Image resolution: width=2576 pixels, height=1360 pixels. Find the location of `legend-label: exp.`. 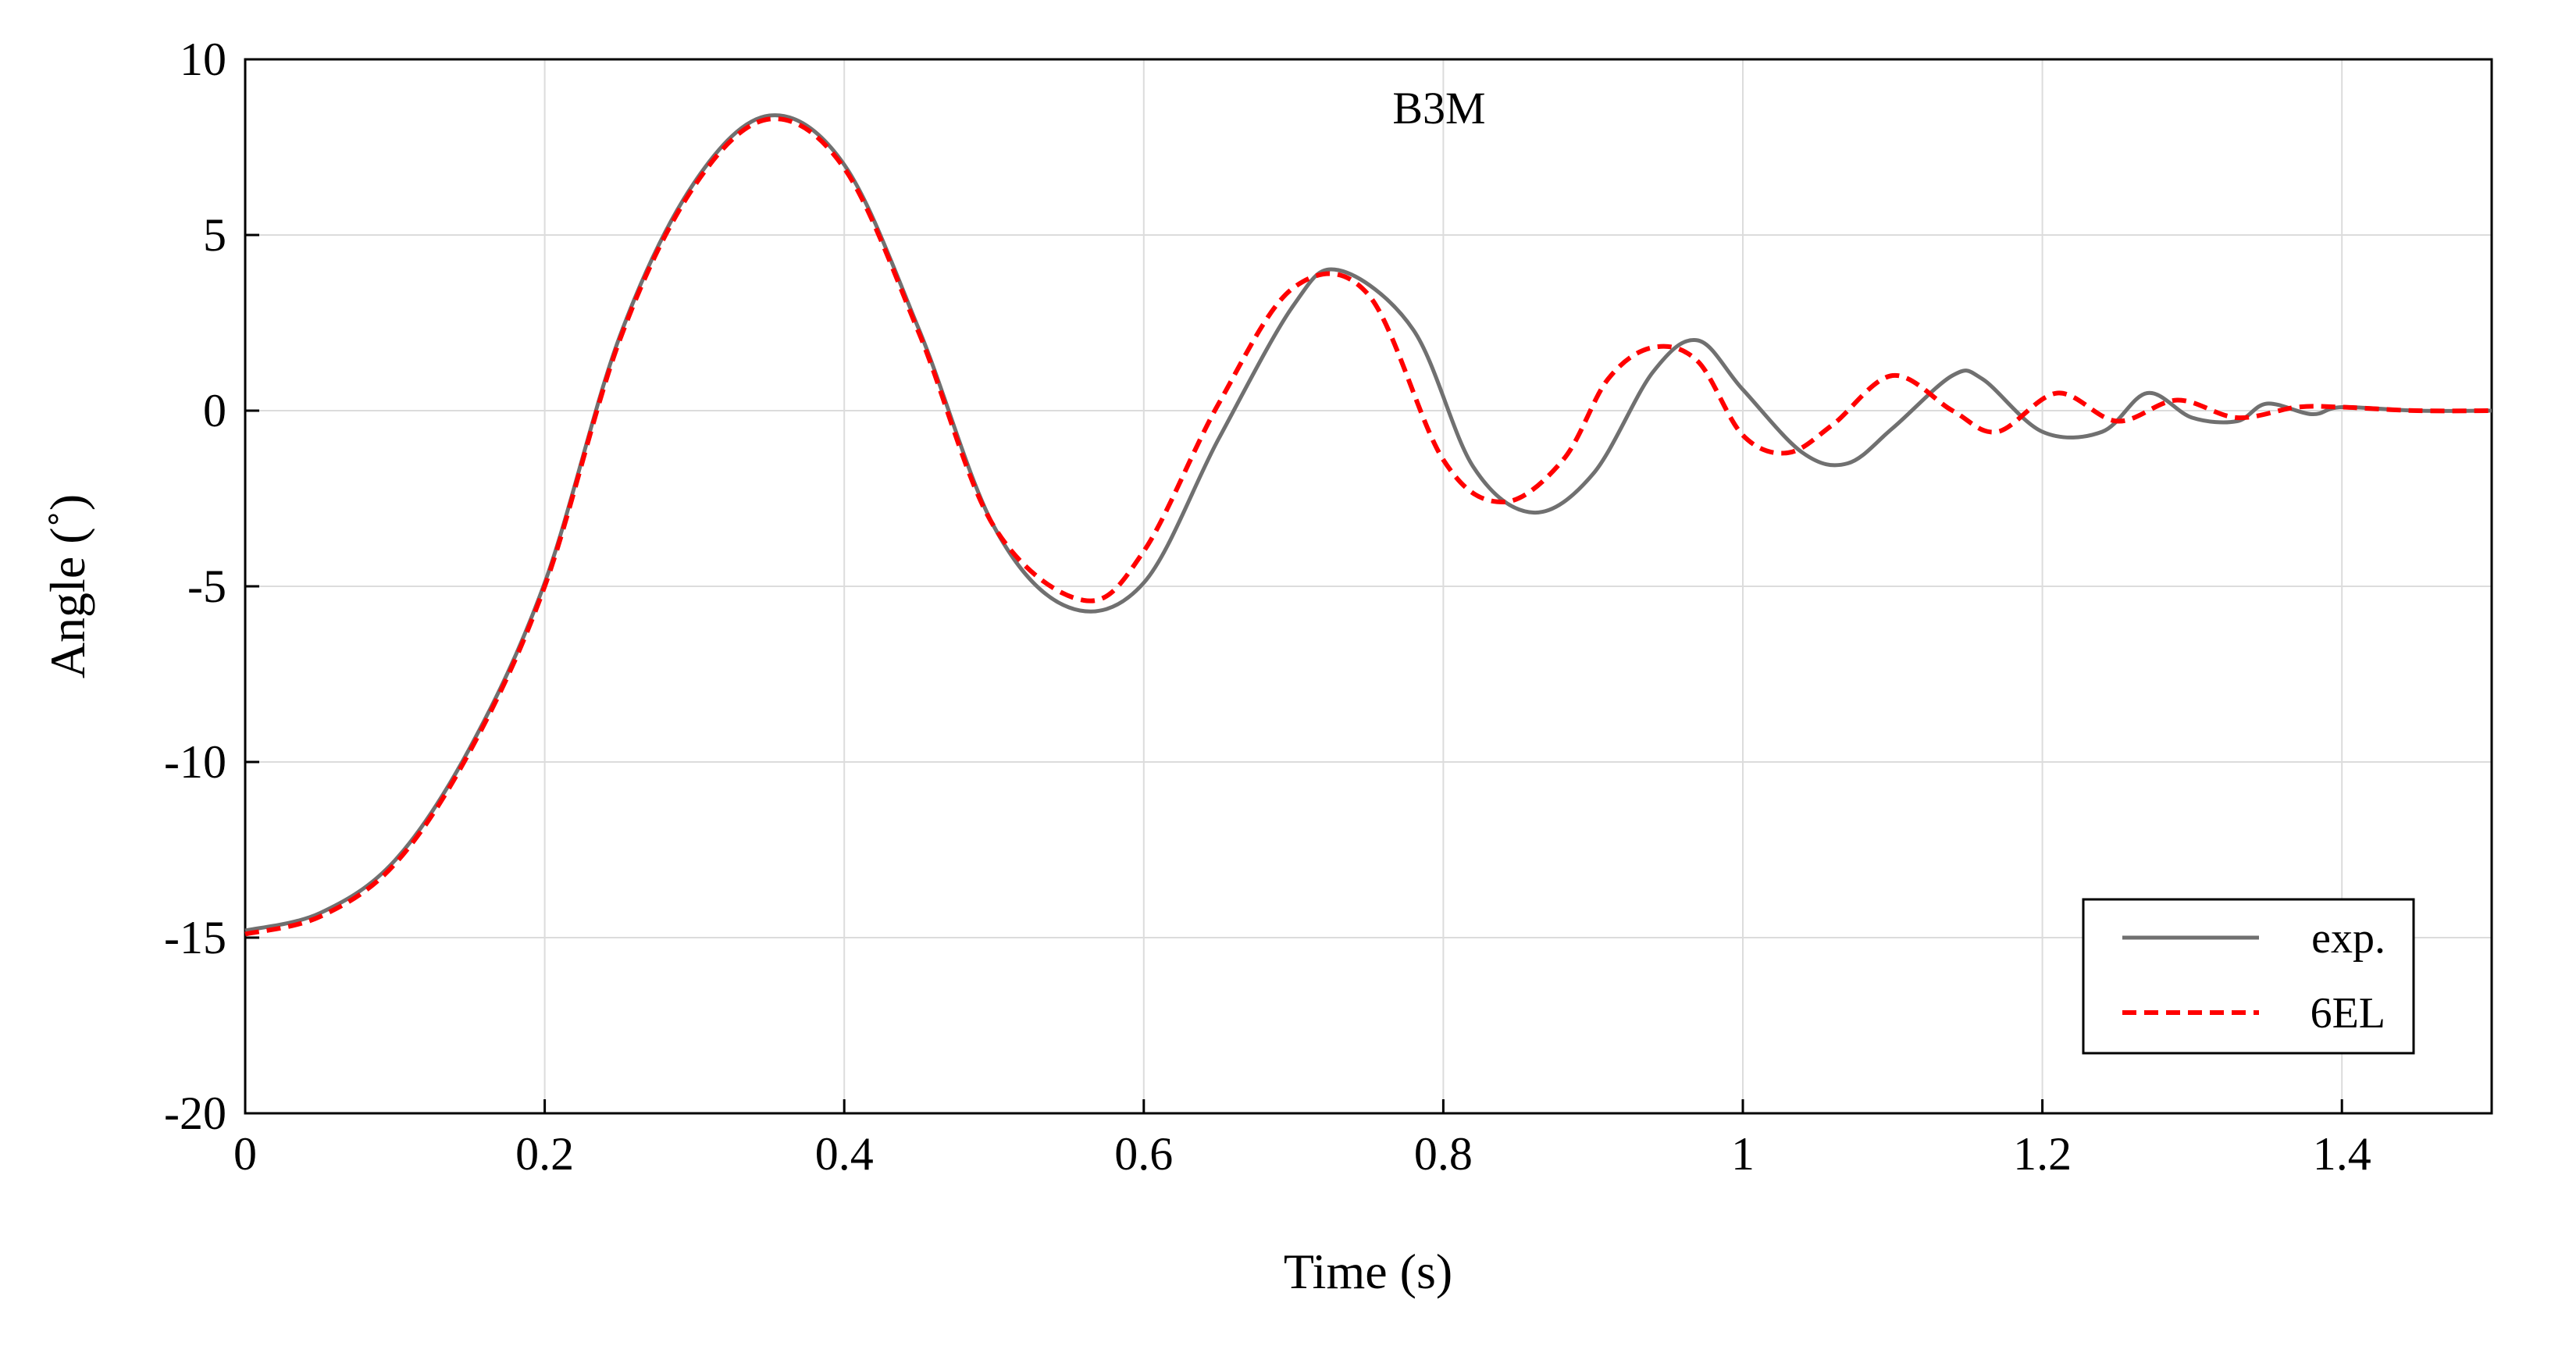

legend-label: exp. is located at coordinates (2348, 938).